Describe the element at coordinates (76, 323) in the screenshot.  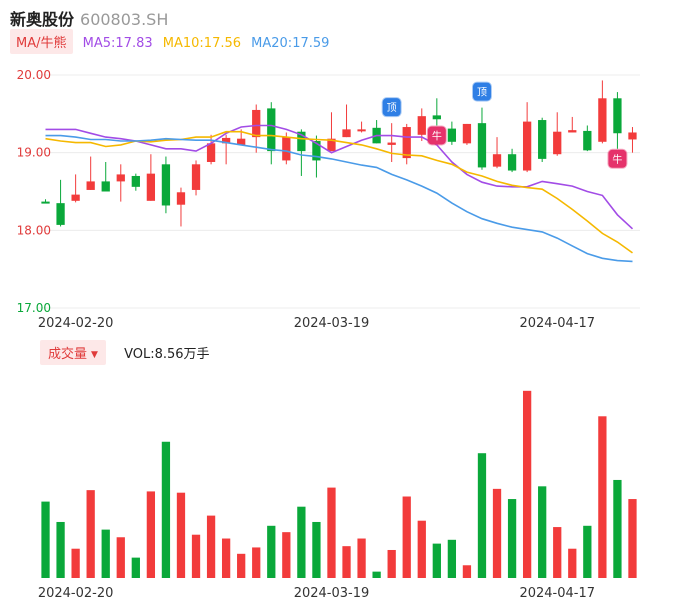
I see `price-x-tick-label: 2024-02-20` at that location.